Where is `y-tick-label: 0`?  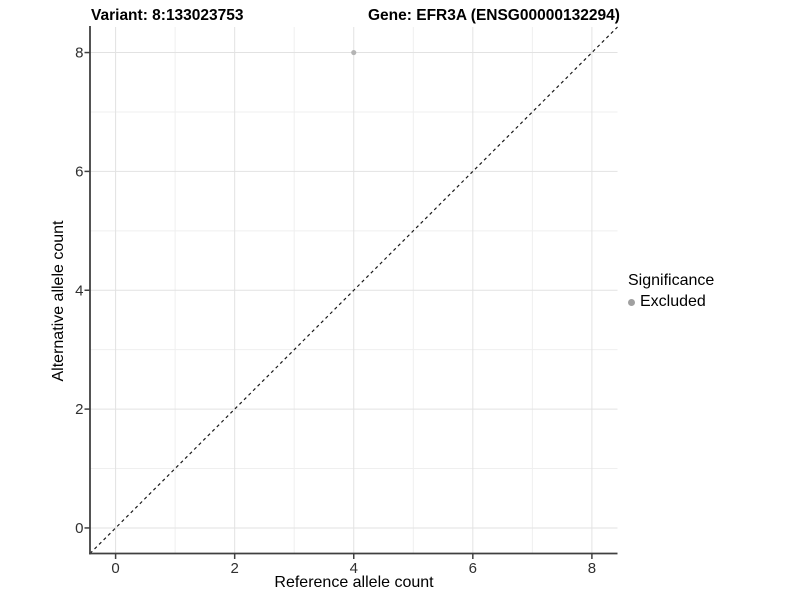
y-tick-label: 0 is located at coordinates (79, 528).